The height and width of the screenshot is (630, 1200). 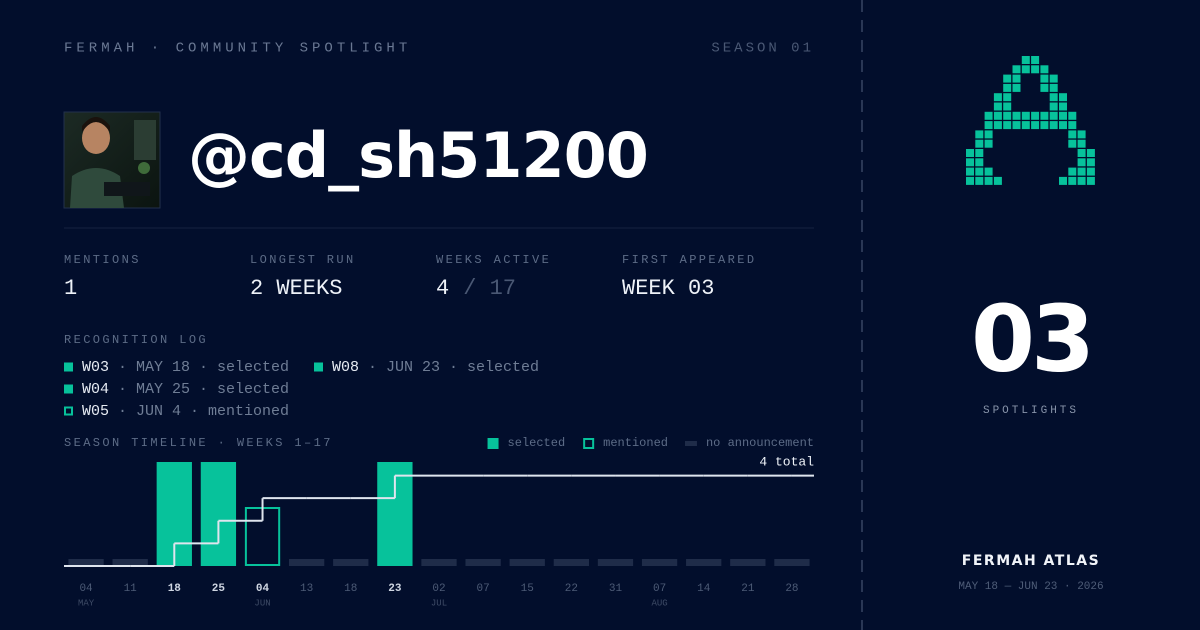 What do you see at coordinates (219, 589) in the screenshot?
I see `x-tick-label: 25` at bounding box center [219, 589].